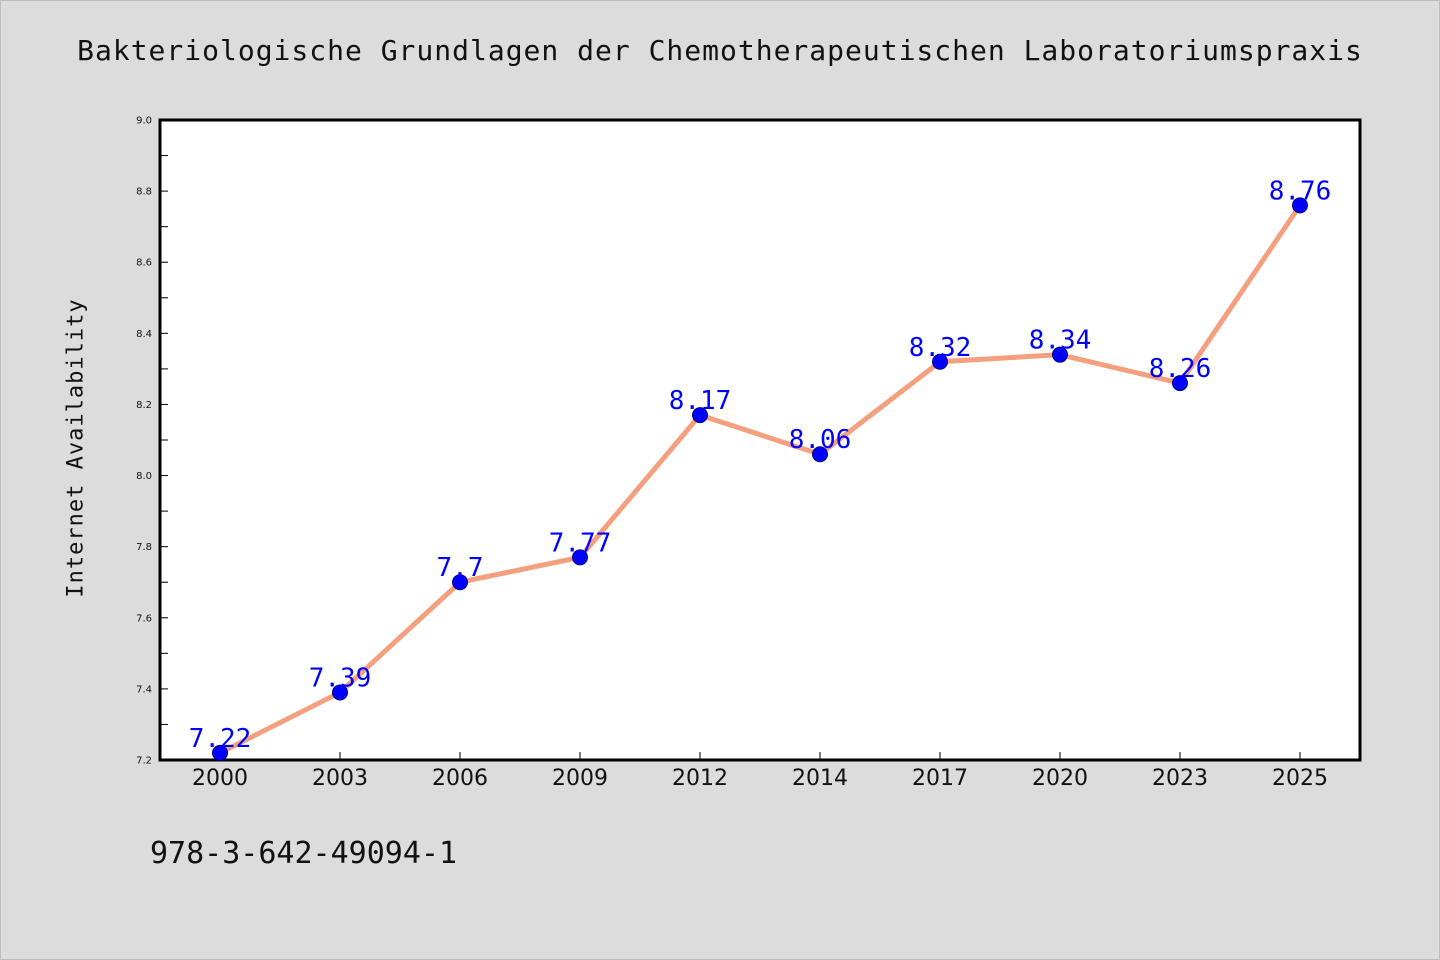 This screenshot has height=960, width=1440. What do you see at coordinates (144, 192) in the screenshot?
I see `y-tick-label: 8.8` at bounding box center [144, 192].